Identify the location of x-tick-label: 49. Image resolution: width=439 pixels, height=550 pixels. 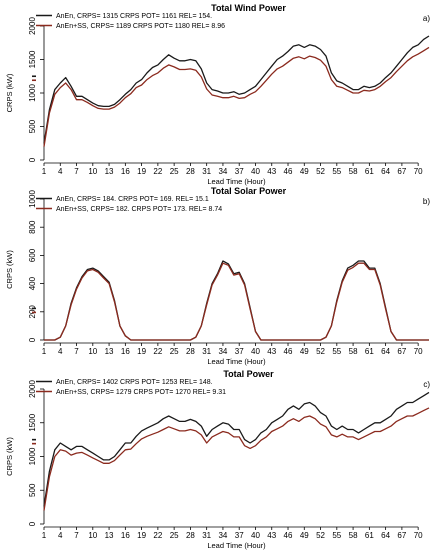
(304, 535).